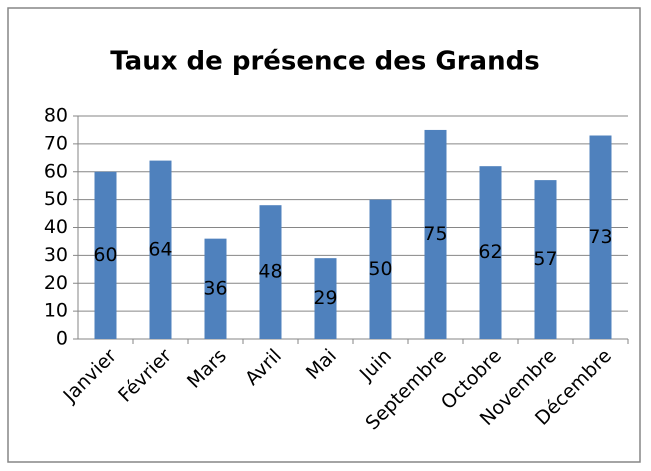 The width and height of the screenshot is (651, 471). What do you see at coordinates (56, 227) in the screenshot?
I see `y-tick-label: 40` at bounding box center [56, 227].